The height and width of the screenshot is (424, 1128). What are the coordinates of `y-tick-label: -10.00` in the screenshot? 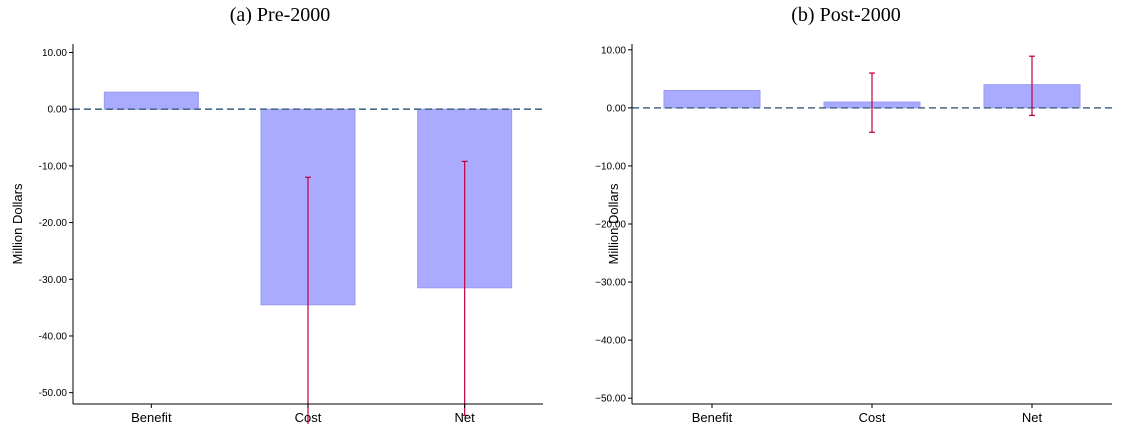 It's located at (53, 166).